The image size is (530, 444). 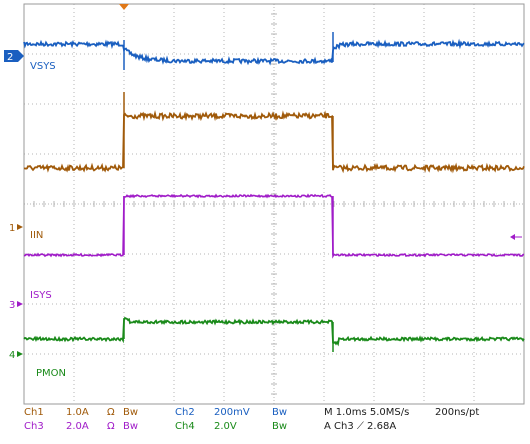 What do you see at coordinates (516, 237) in the screenshot?
I see `trigger-level-marker` at bounding box center [516, 237].